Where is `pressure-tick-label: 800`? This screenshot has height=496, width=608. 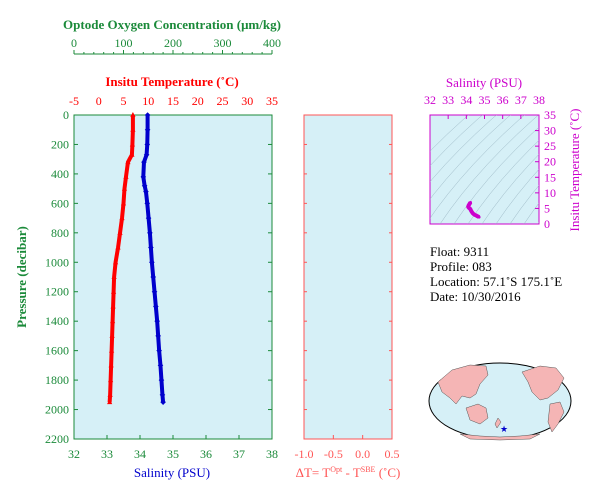
pressure-tick-label: 800 is located at coordinates (60, 233).